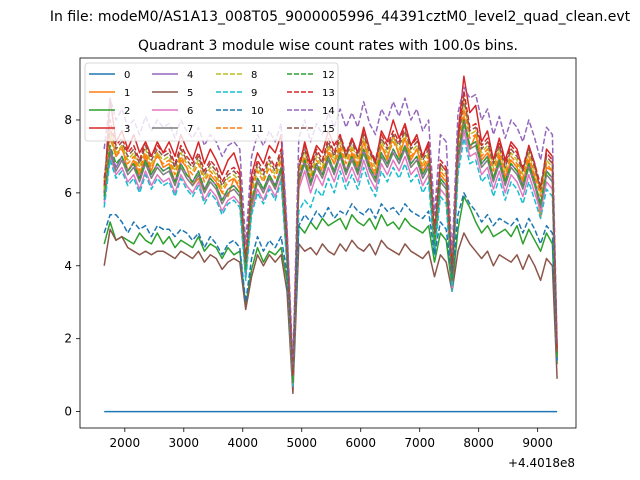 The height and width of the screenshot is (480, 640). I want to click on x-tick-label: 4000, so click(243, 443).